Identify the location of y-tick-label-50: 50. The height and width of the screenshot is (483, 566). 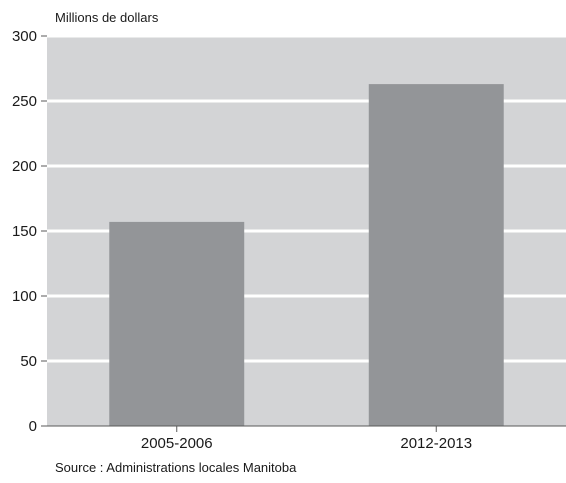
(28, 361).